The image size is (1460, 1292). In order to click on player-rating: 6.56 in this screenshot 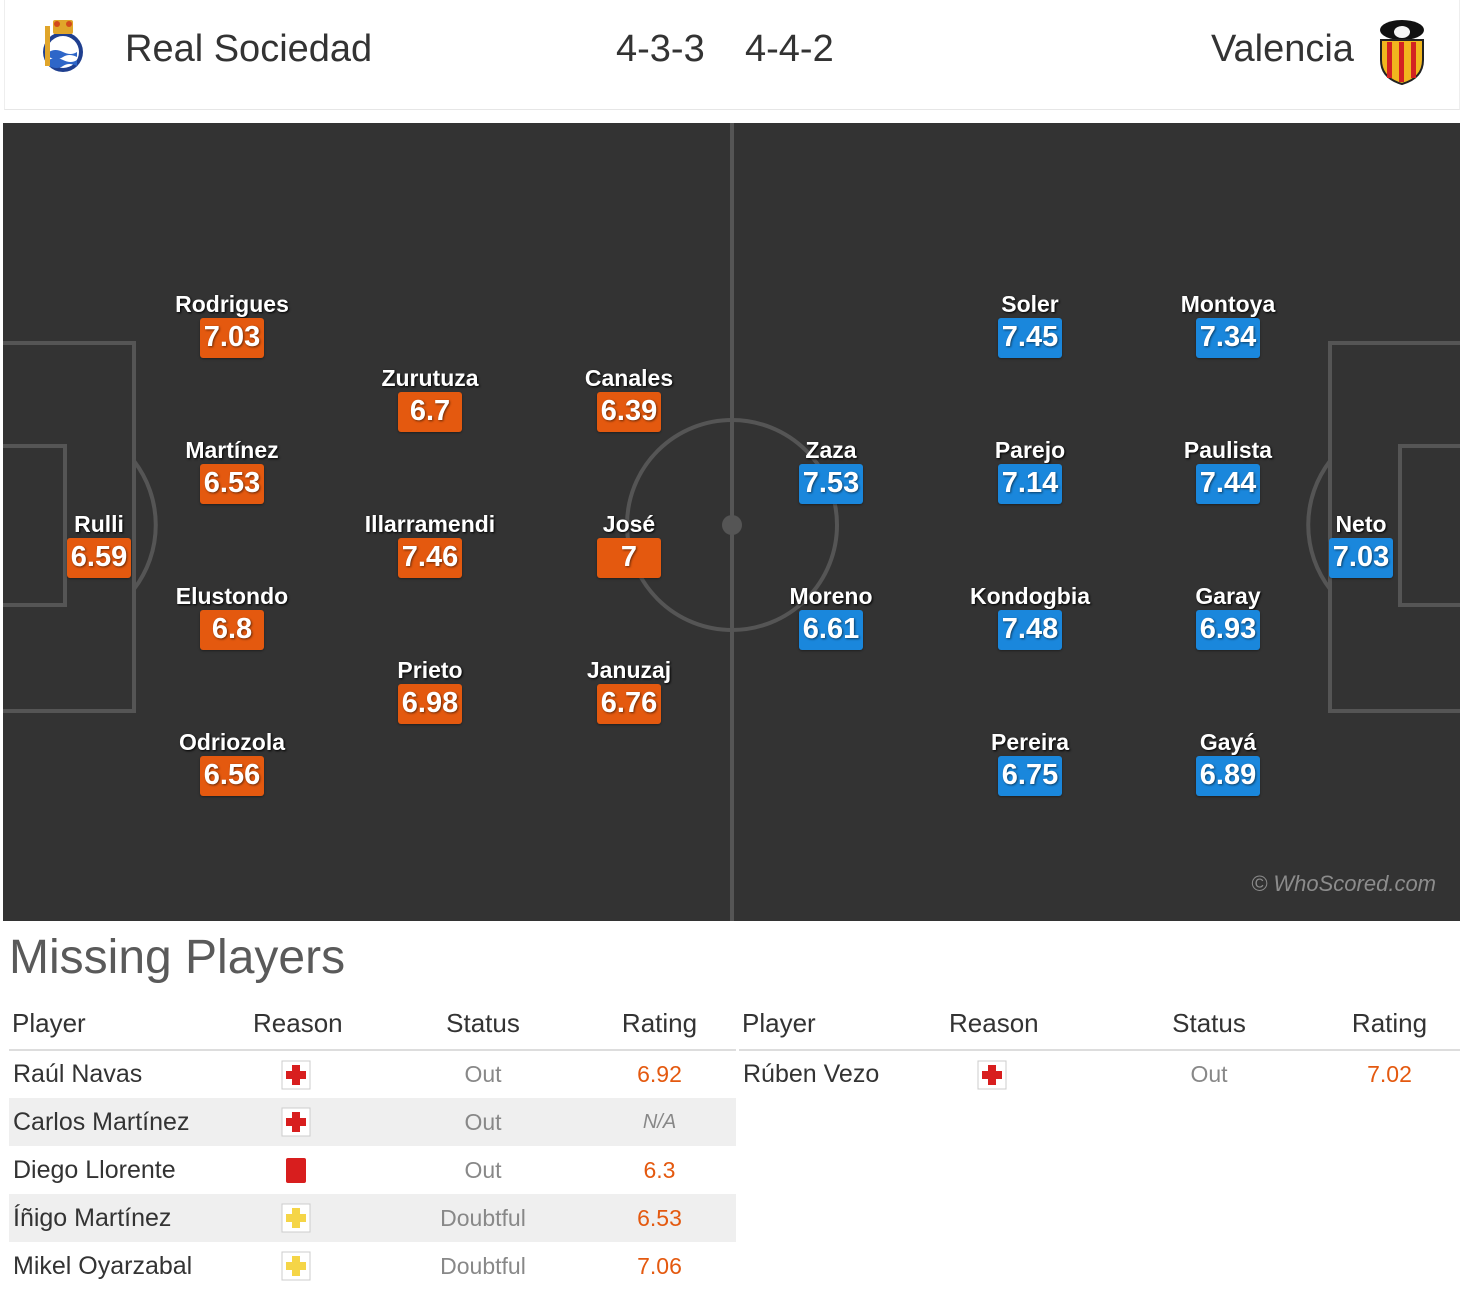, I will do `click(232, 776)`.